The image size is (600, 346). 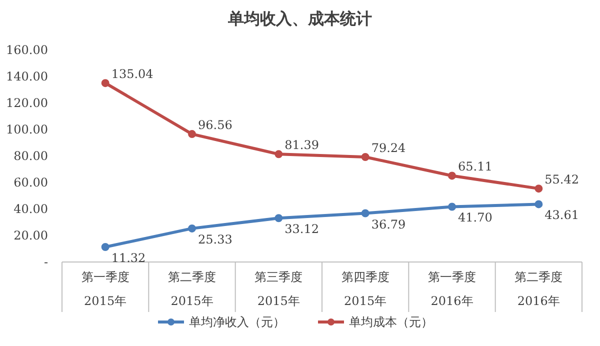 What do you see at coordinates (215, 239) in the screenshot?
I see `data-label: 25.33` at bounding box center [215, 239].